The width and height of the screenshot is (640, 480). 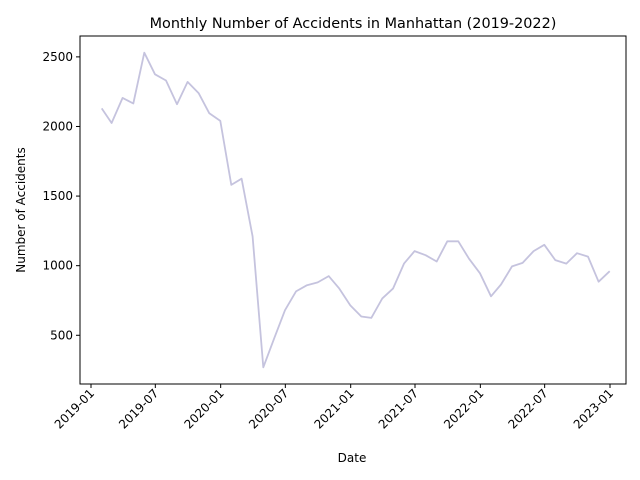 What do you see at coordinates (57, 196) in the screenshot?
I see `y-tick-label: 1500` at bounding box center [57, 196].